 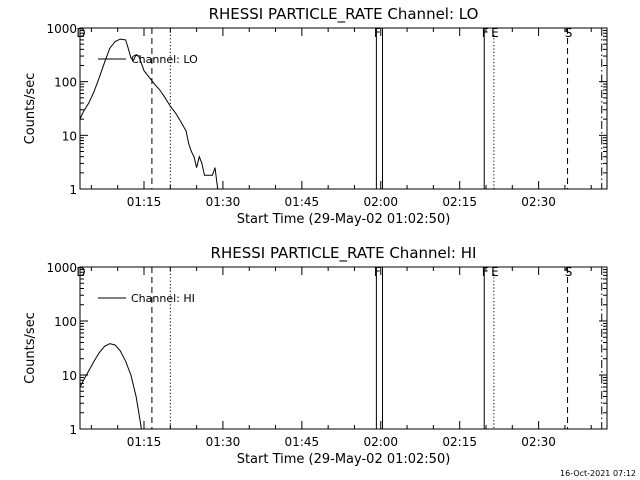 I want to click on chart-title: RHESSI PARTICLE_RATE Channel: HI, so click(x=344, y=253).